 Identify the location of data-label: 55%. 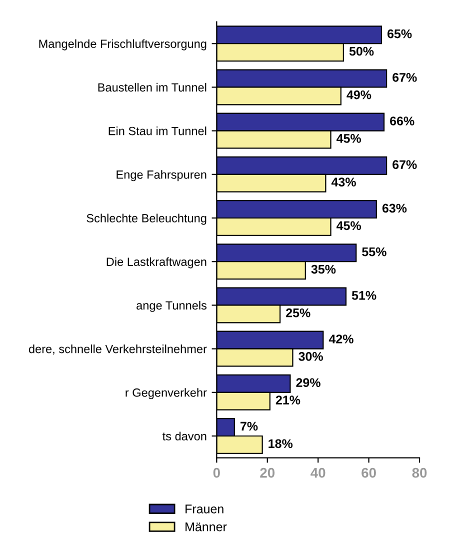
(374, 251).